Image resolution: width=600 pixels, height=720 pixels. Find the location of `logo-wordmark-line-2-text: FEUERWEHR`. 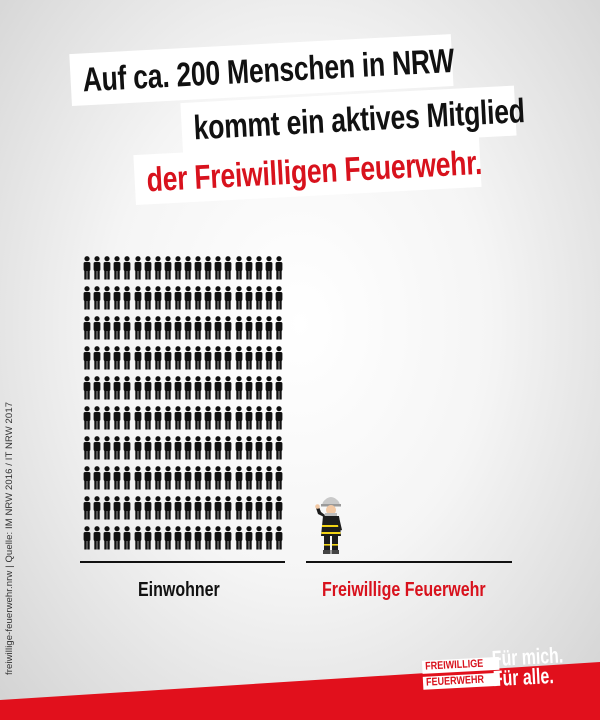

logo-wordmark-line-2-text: FEUERWEHR is located at coordinates (455, 681).